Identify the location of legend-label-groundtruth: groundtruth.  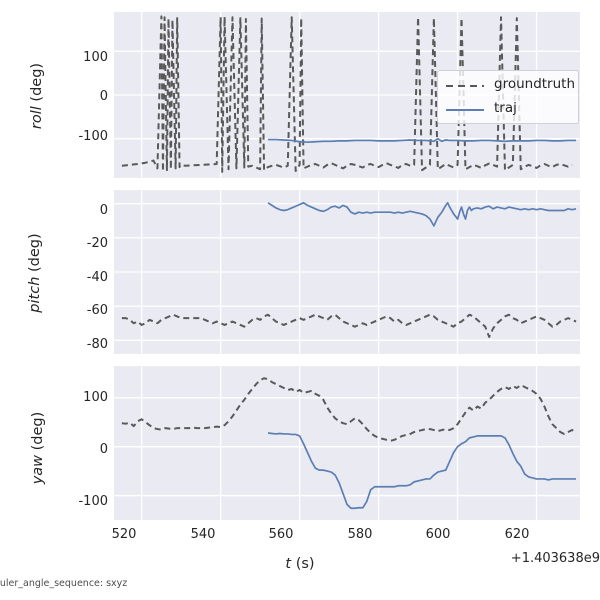
(535, 84).